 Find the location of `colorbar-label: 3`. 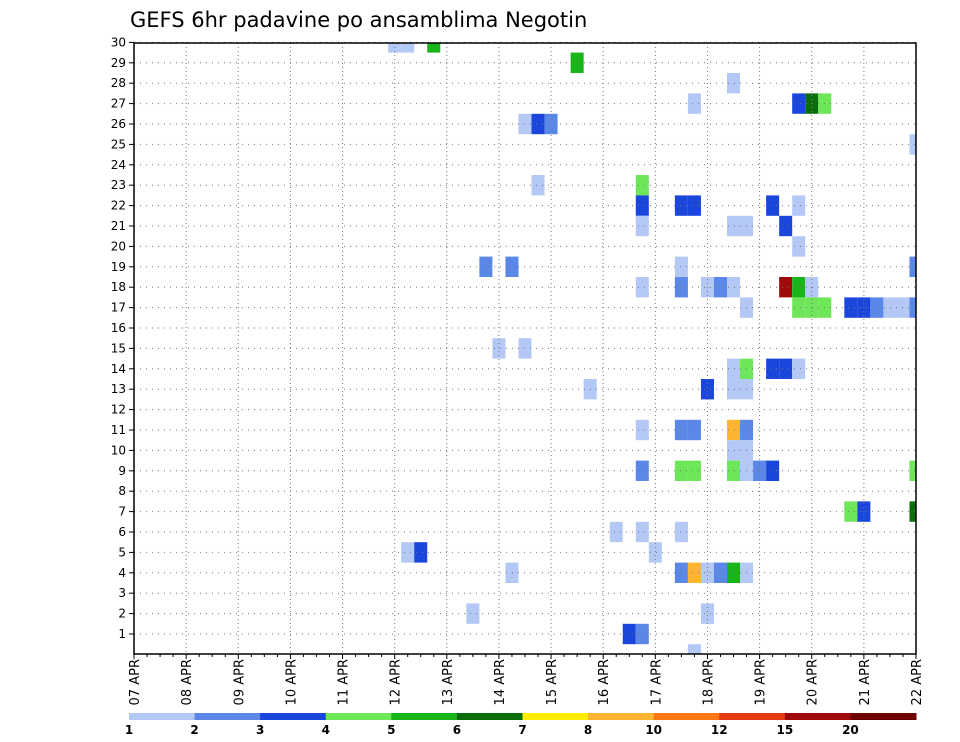

colorbar-label: 3 is located at coordinates (260, 730).